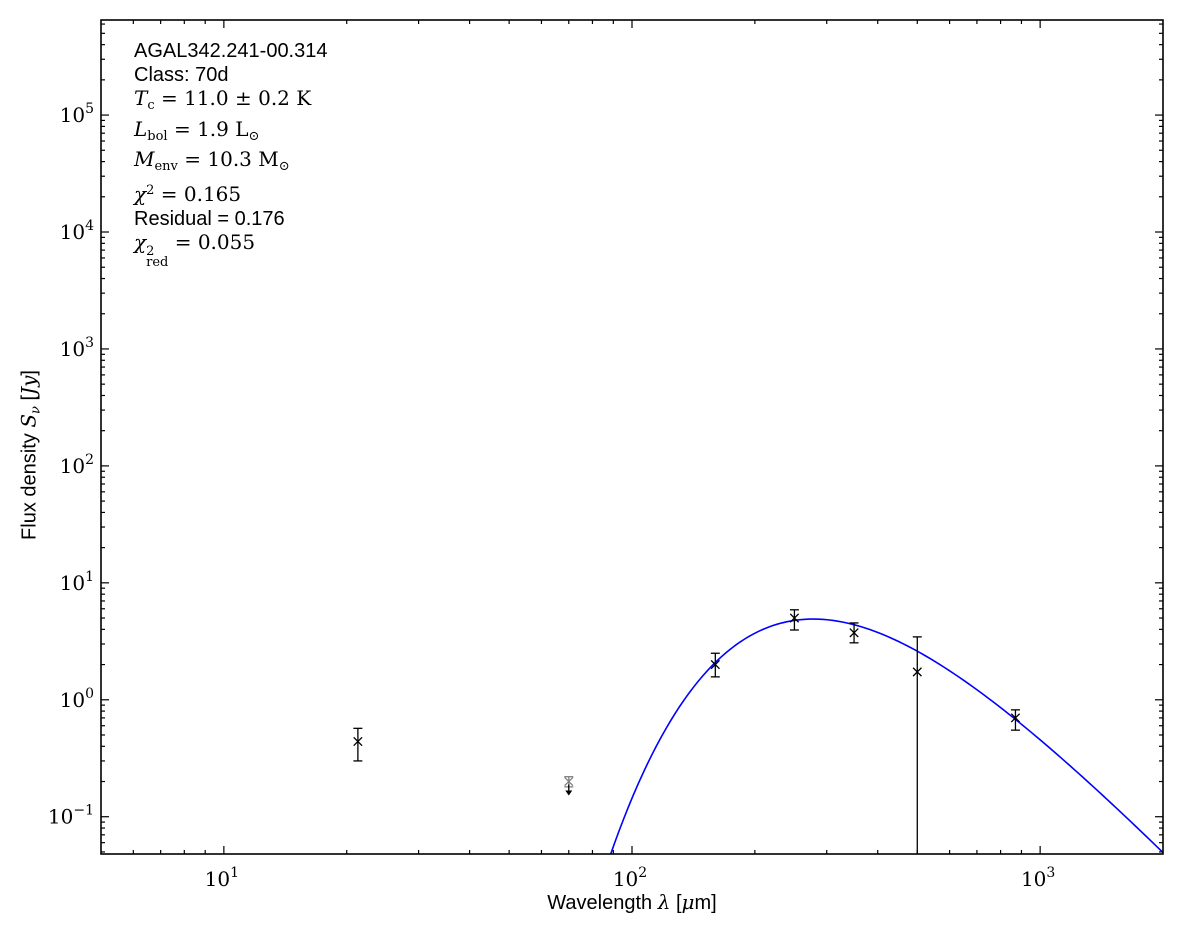  Describe the element at coordinates (222, 878) in the screenshot. I see `x-tick-label: 10¹` at that location.